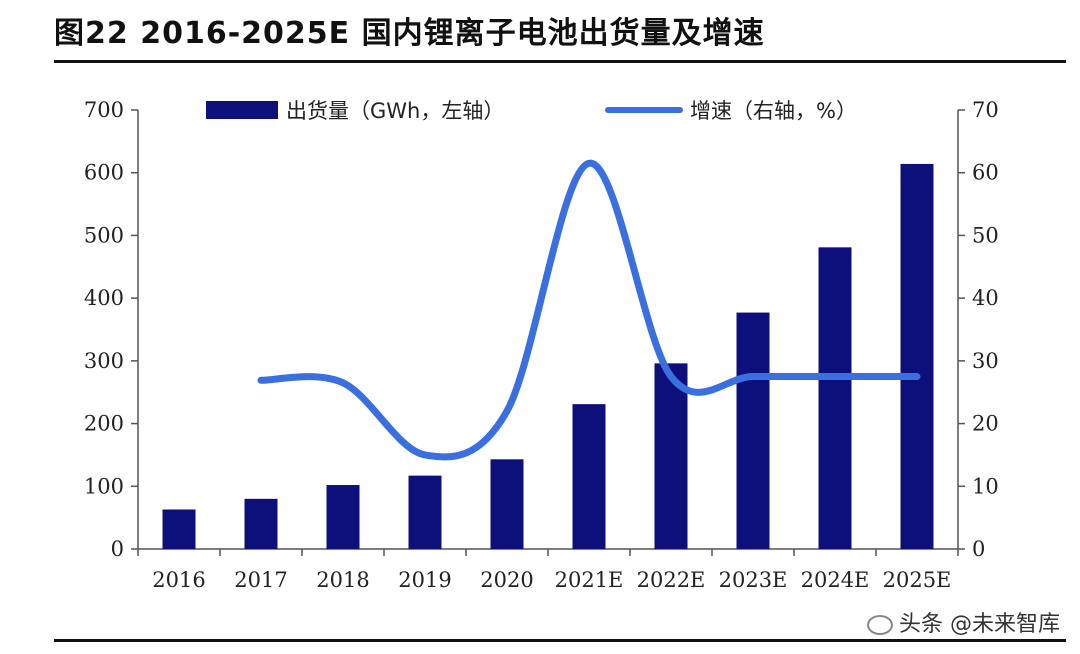 The image size is (1080, 654). What do you see at coordinates (917, 580) in the screenshot?
I see `x-tick-label: 2025E` at bounding box center [917, 580].